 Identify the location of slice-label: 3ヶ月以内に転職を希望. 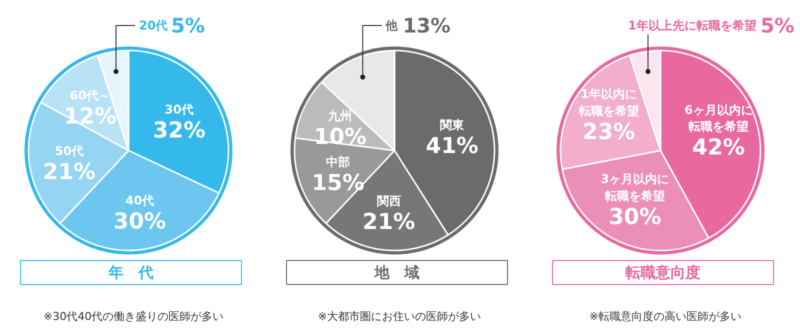
(635, 187).